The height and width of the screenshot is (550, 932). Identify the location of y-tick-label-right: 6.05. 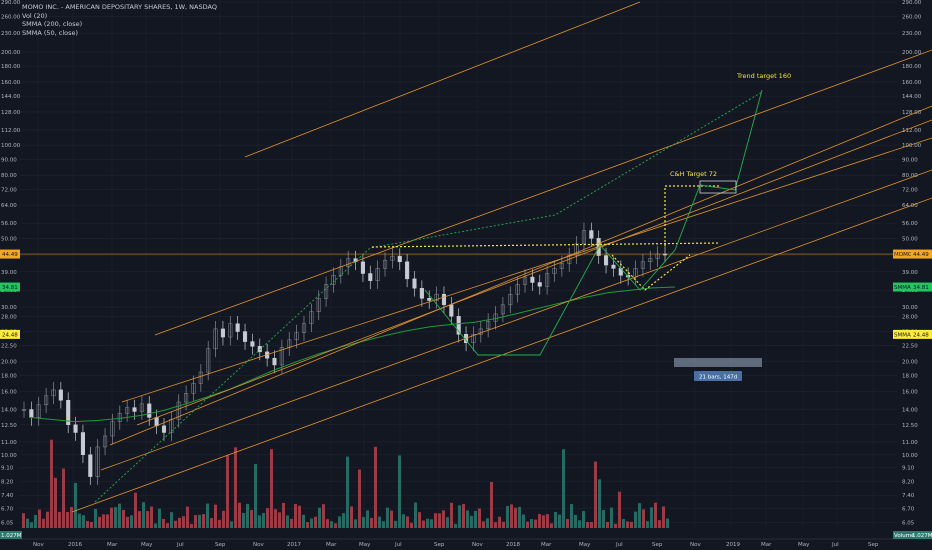
(908, 523).